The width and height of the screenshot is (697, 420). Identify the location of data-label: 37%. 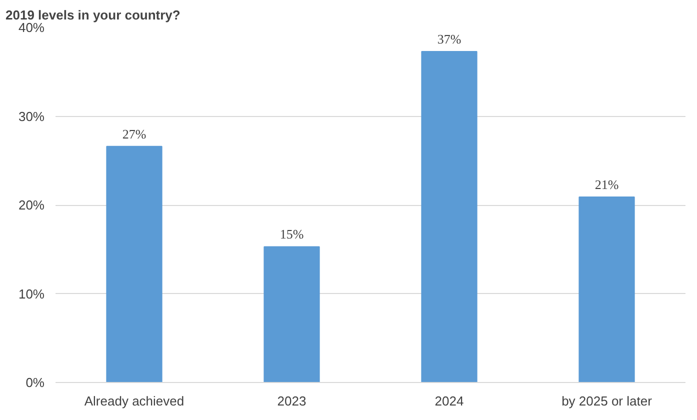
(449, 38).